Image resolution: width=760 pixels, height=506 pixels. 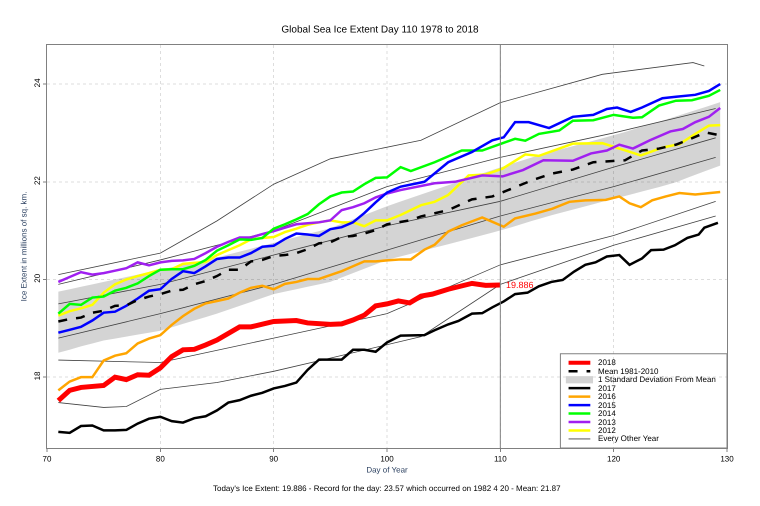 I want to click on y-tick-label: 20, so click(x=37, y=278).